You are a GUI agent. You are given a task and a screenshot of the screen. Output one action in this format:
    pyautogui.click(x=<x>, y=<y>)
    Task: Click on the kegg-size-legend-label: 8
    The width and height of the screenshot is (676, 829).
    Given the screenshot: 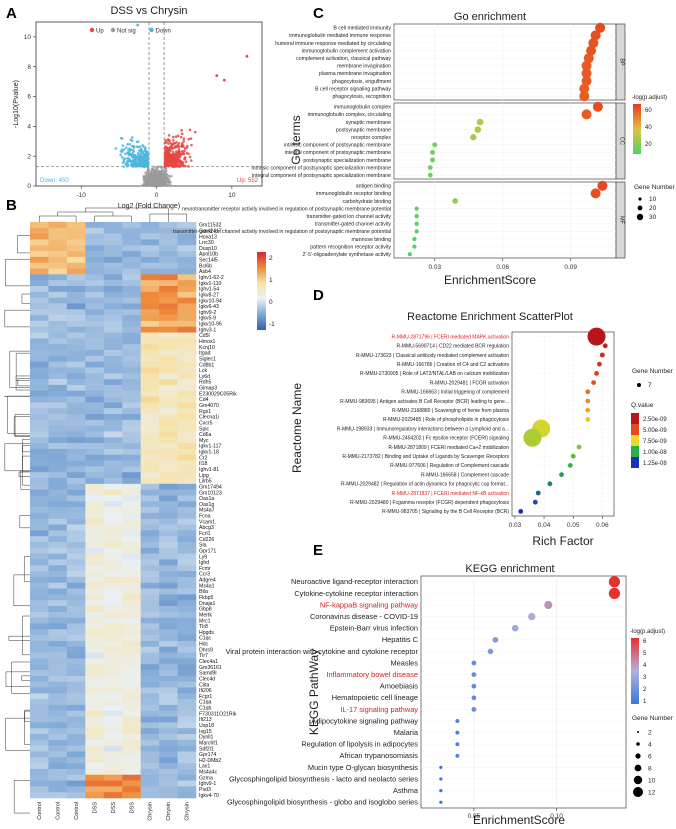 What is the action you would take?
    pyautogui.click(x=650, y=769)
    